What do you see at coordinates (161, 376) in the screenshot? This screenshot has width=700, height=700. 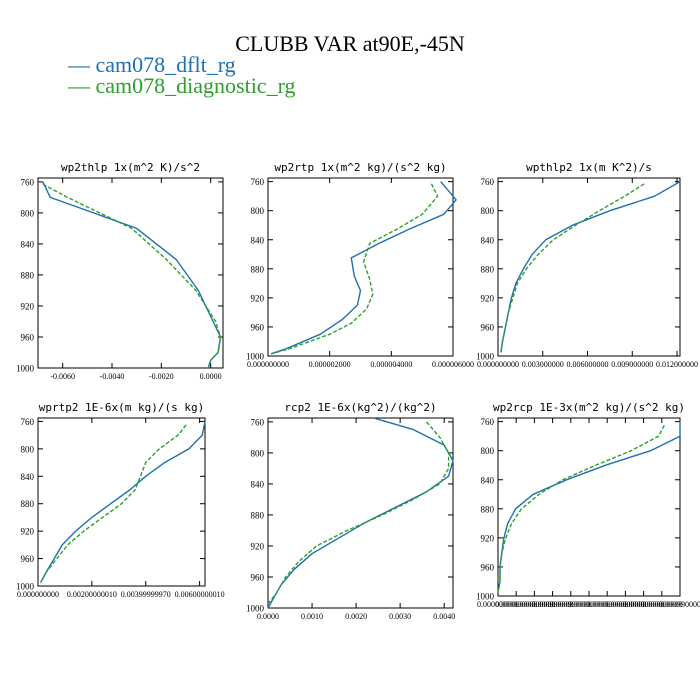 I see `x-tick-label: -0.0020` at bounding box center [161, 376].